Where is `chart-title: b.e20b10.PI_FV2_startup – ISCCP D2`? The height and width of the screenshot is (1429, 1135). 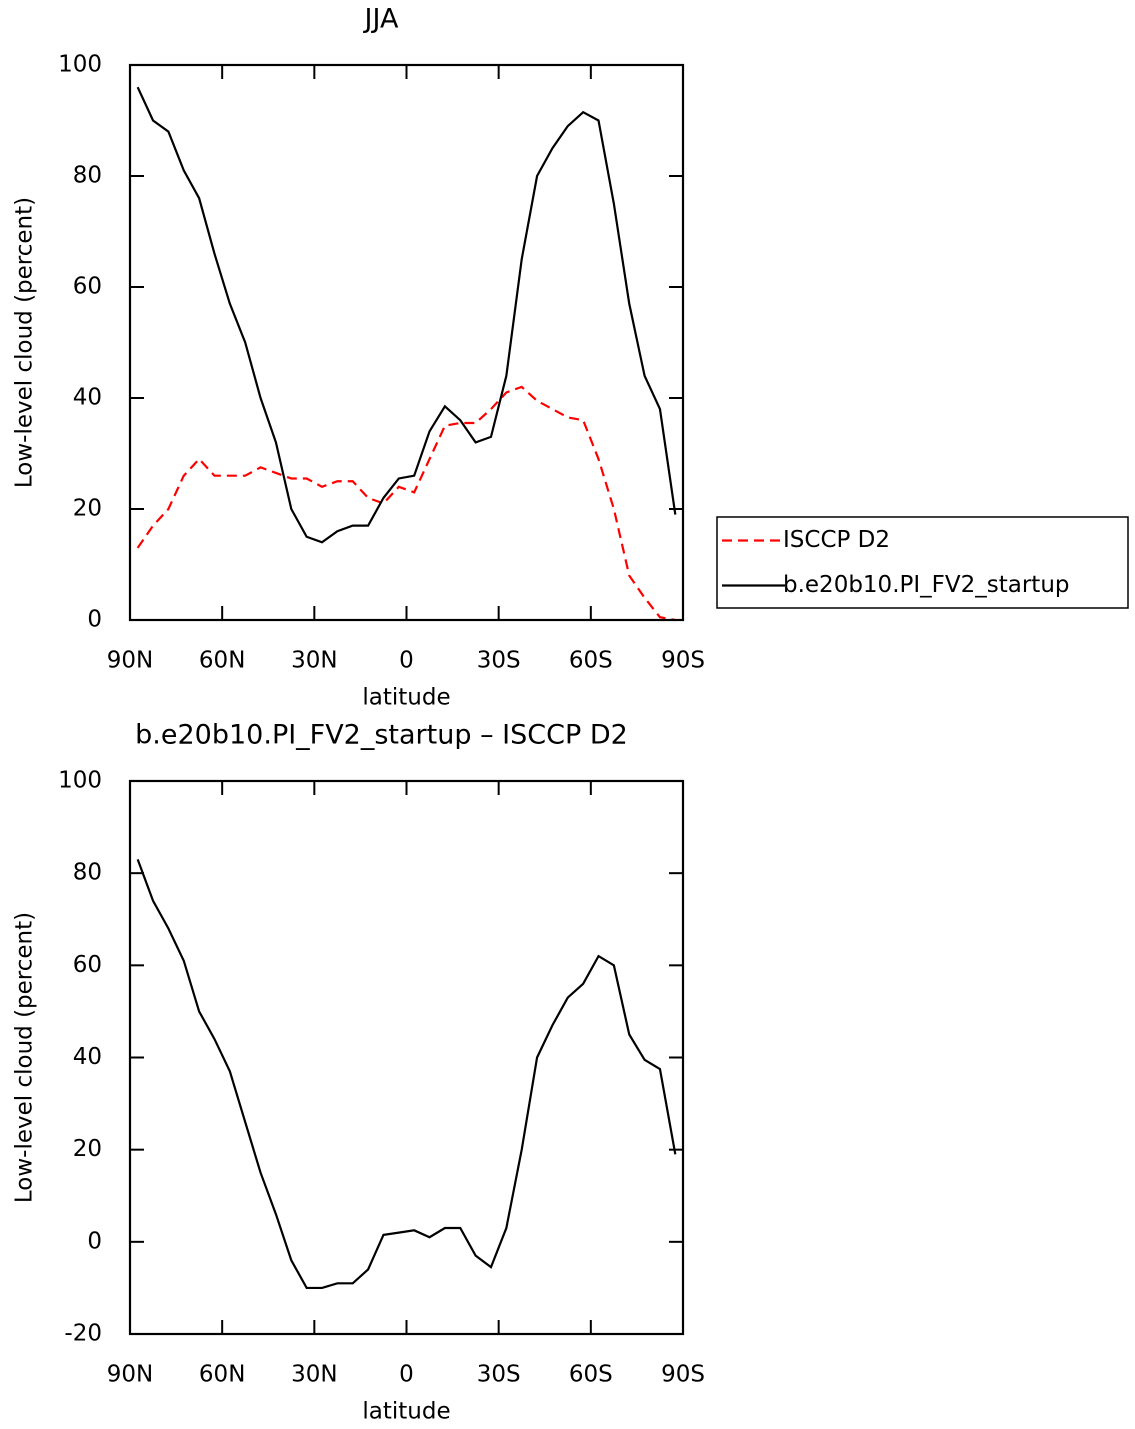 chart-title: b.e20b10.PI_FV2_startup – ISCCP D2 is located at coordinates (381, 735).